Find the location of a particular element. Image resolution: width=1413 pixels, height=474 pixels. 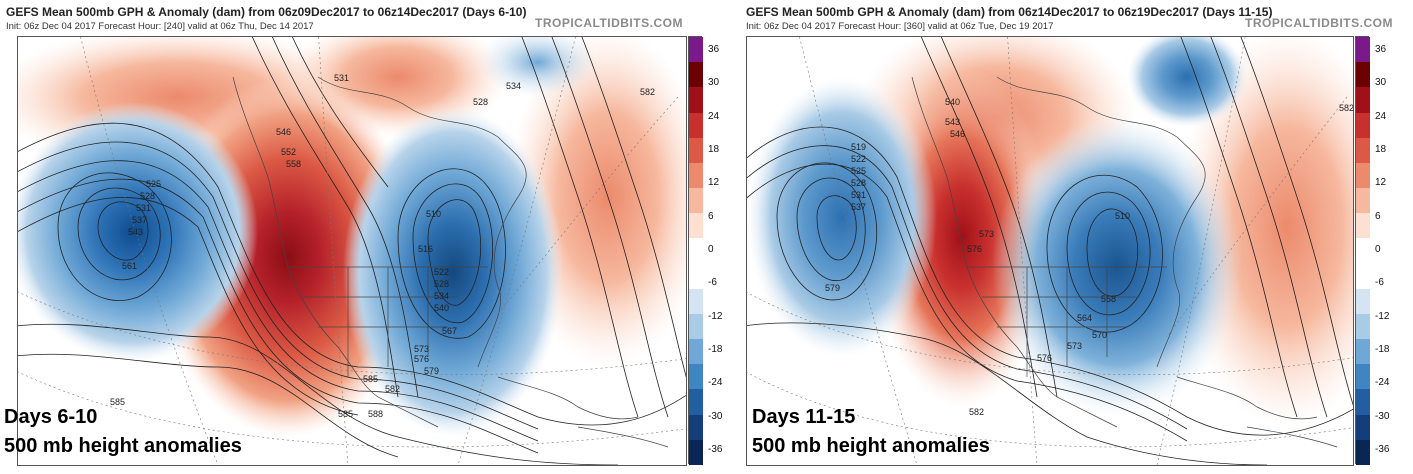

contour-label: 573 is located at coordinates (986, 234).